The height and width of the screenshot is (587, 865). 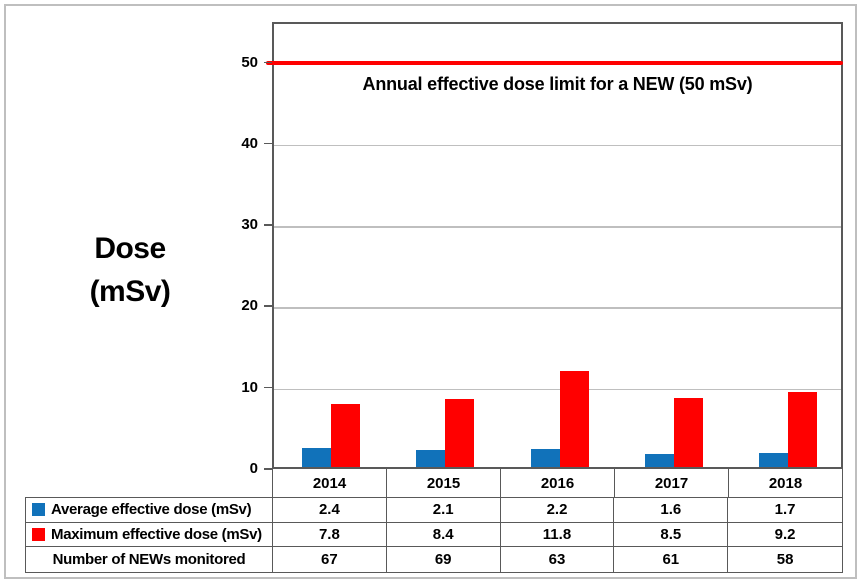 What do you see at coordinates (38, 534) in the screenshot?
I see `maximum-legend-swatch-icon` at bounding box center [38, 534].